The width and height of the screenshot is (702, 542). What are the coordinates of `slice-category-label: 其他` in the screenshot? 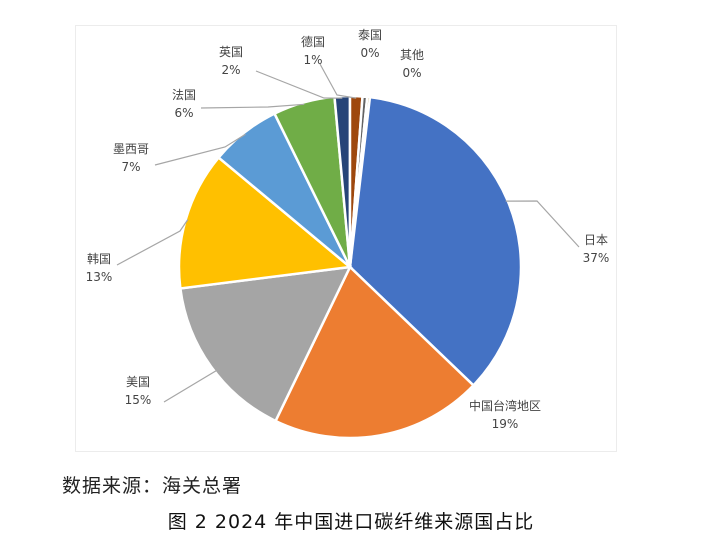 It's located at (412, 55).